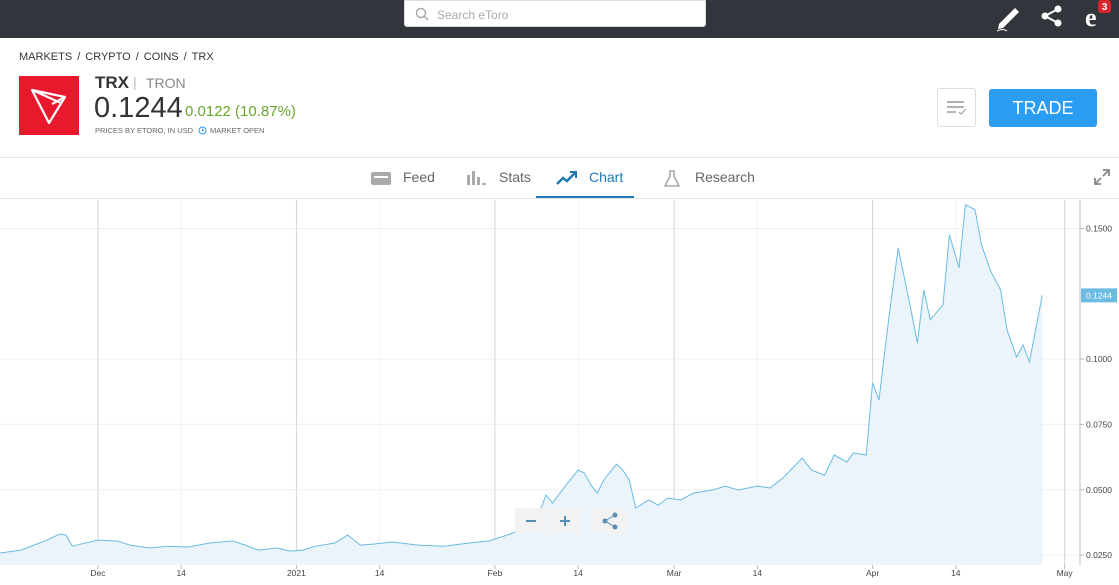 This screenshot has height=585, width=1119. What do you see at coordinates (585, 178) in the screenshot?
I see `tab: Chart` at bounding box center [585, 178].